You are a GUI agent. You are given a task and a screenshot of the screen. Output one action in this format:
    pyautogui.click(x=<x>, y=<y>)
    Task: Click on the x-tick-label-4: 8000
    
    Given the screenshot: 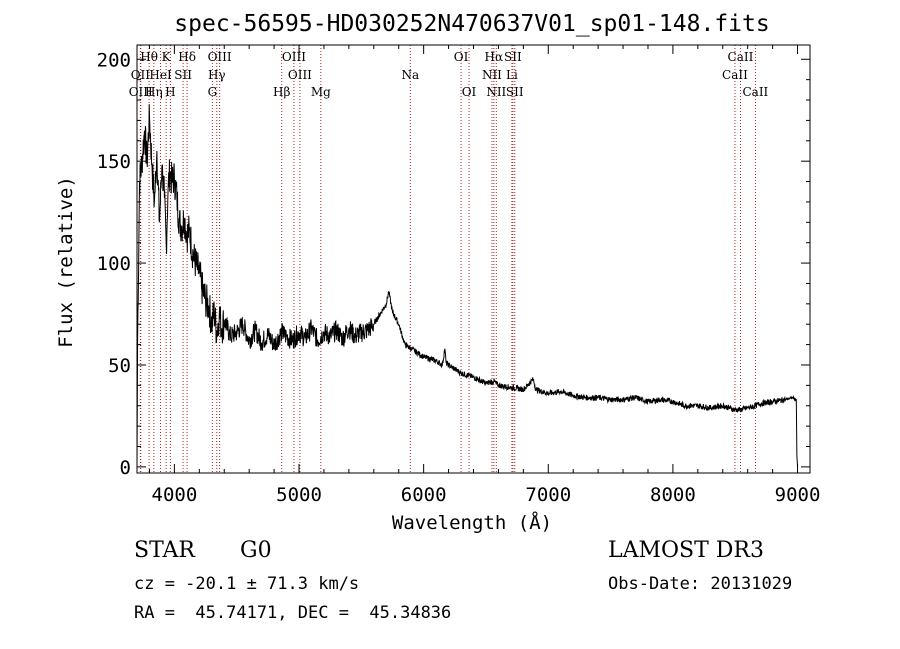 What is the action you would take?
    pyautogui.click(x=673, y=495)
    